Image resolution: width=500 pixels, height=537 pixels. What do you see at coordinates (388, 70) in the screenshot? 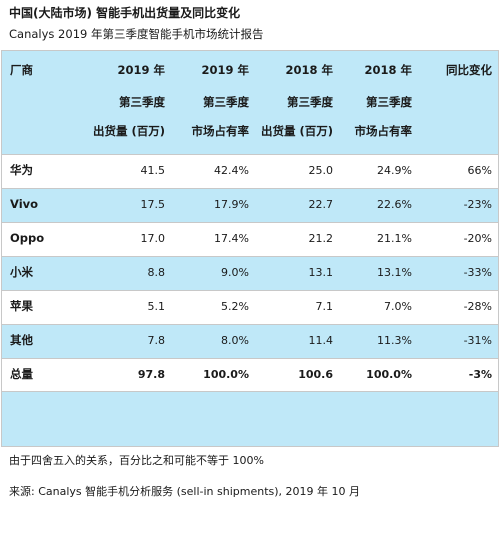
I see `header-share-2018-line1: 2018 年` at bounding box center [388, 70].